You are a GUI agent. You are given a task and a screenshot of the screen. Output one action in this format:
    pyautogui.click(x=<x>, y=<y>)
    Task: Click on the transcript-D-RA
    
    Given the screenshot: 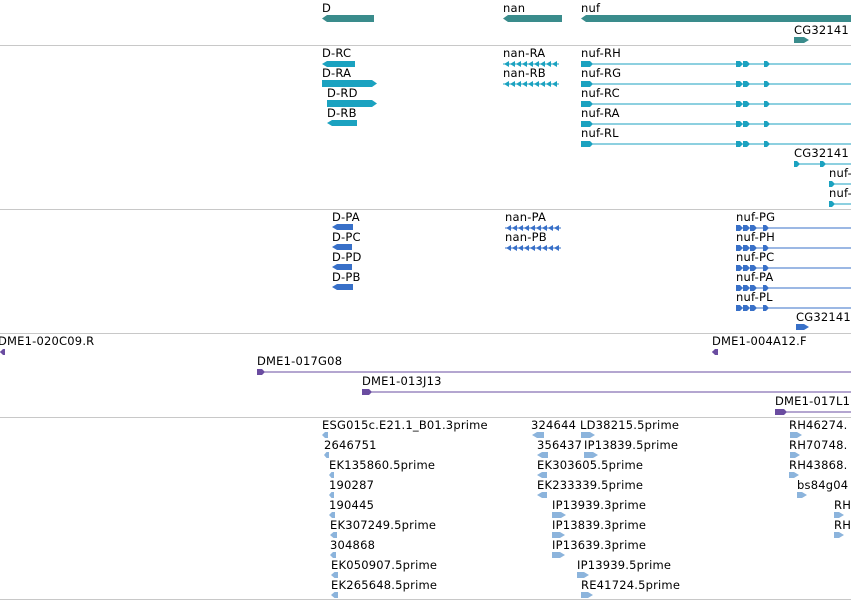 What is the action you would take?
    pyautogui.click(x=349, y=83)
    